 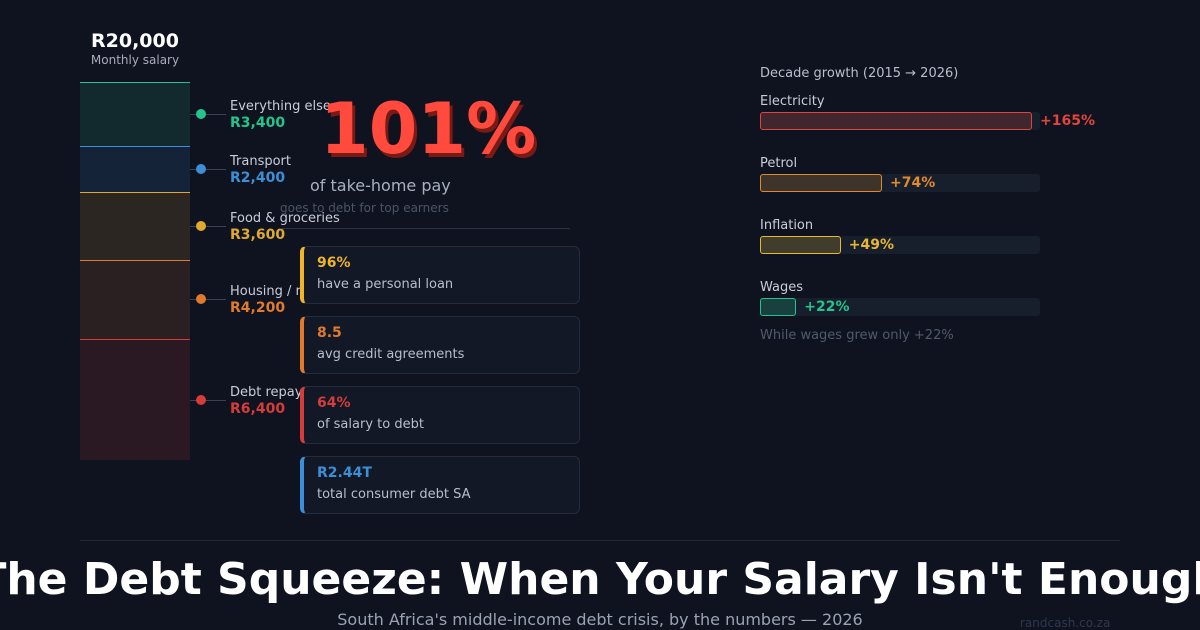 What do you see at coordinates (135, 60) in the screenshot?
I see `salary-caption: Monthly salary` at bounding box center [135, 60].